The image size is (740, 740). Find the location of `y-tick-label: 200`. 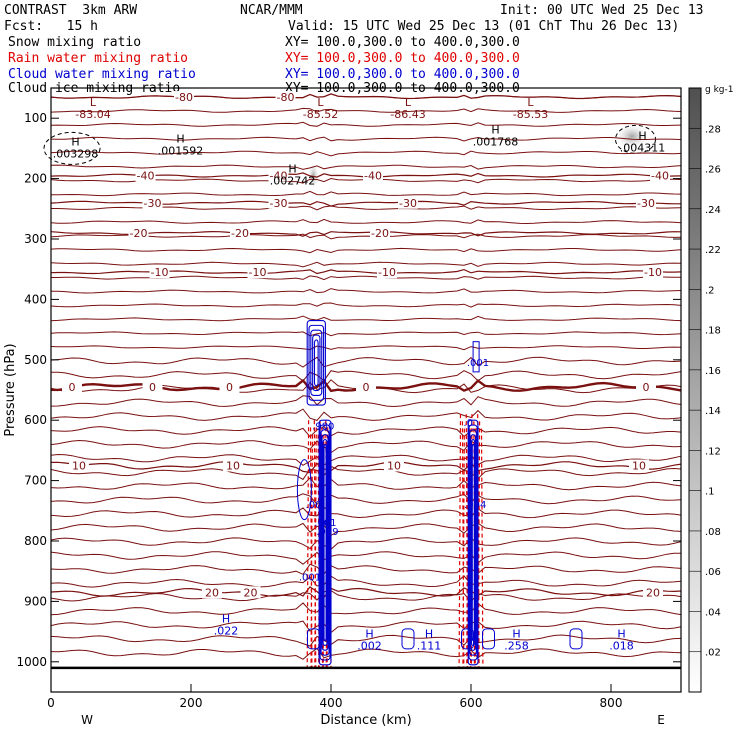

y-tick-label: 200 is located at coordinates (35, 179).